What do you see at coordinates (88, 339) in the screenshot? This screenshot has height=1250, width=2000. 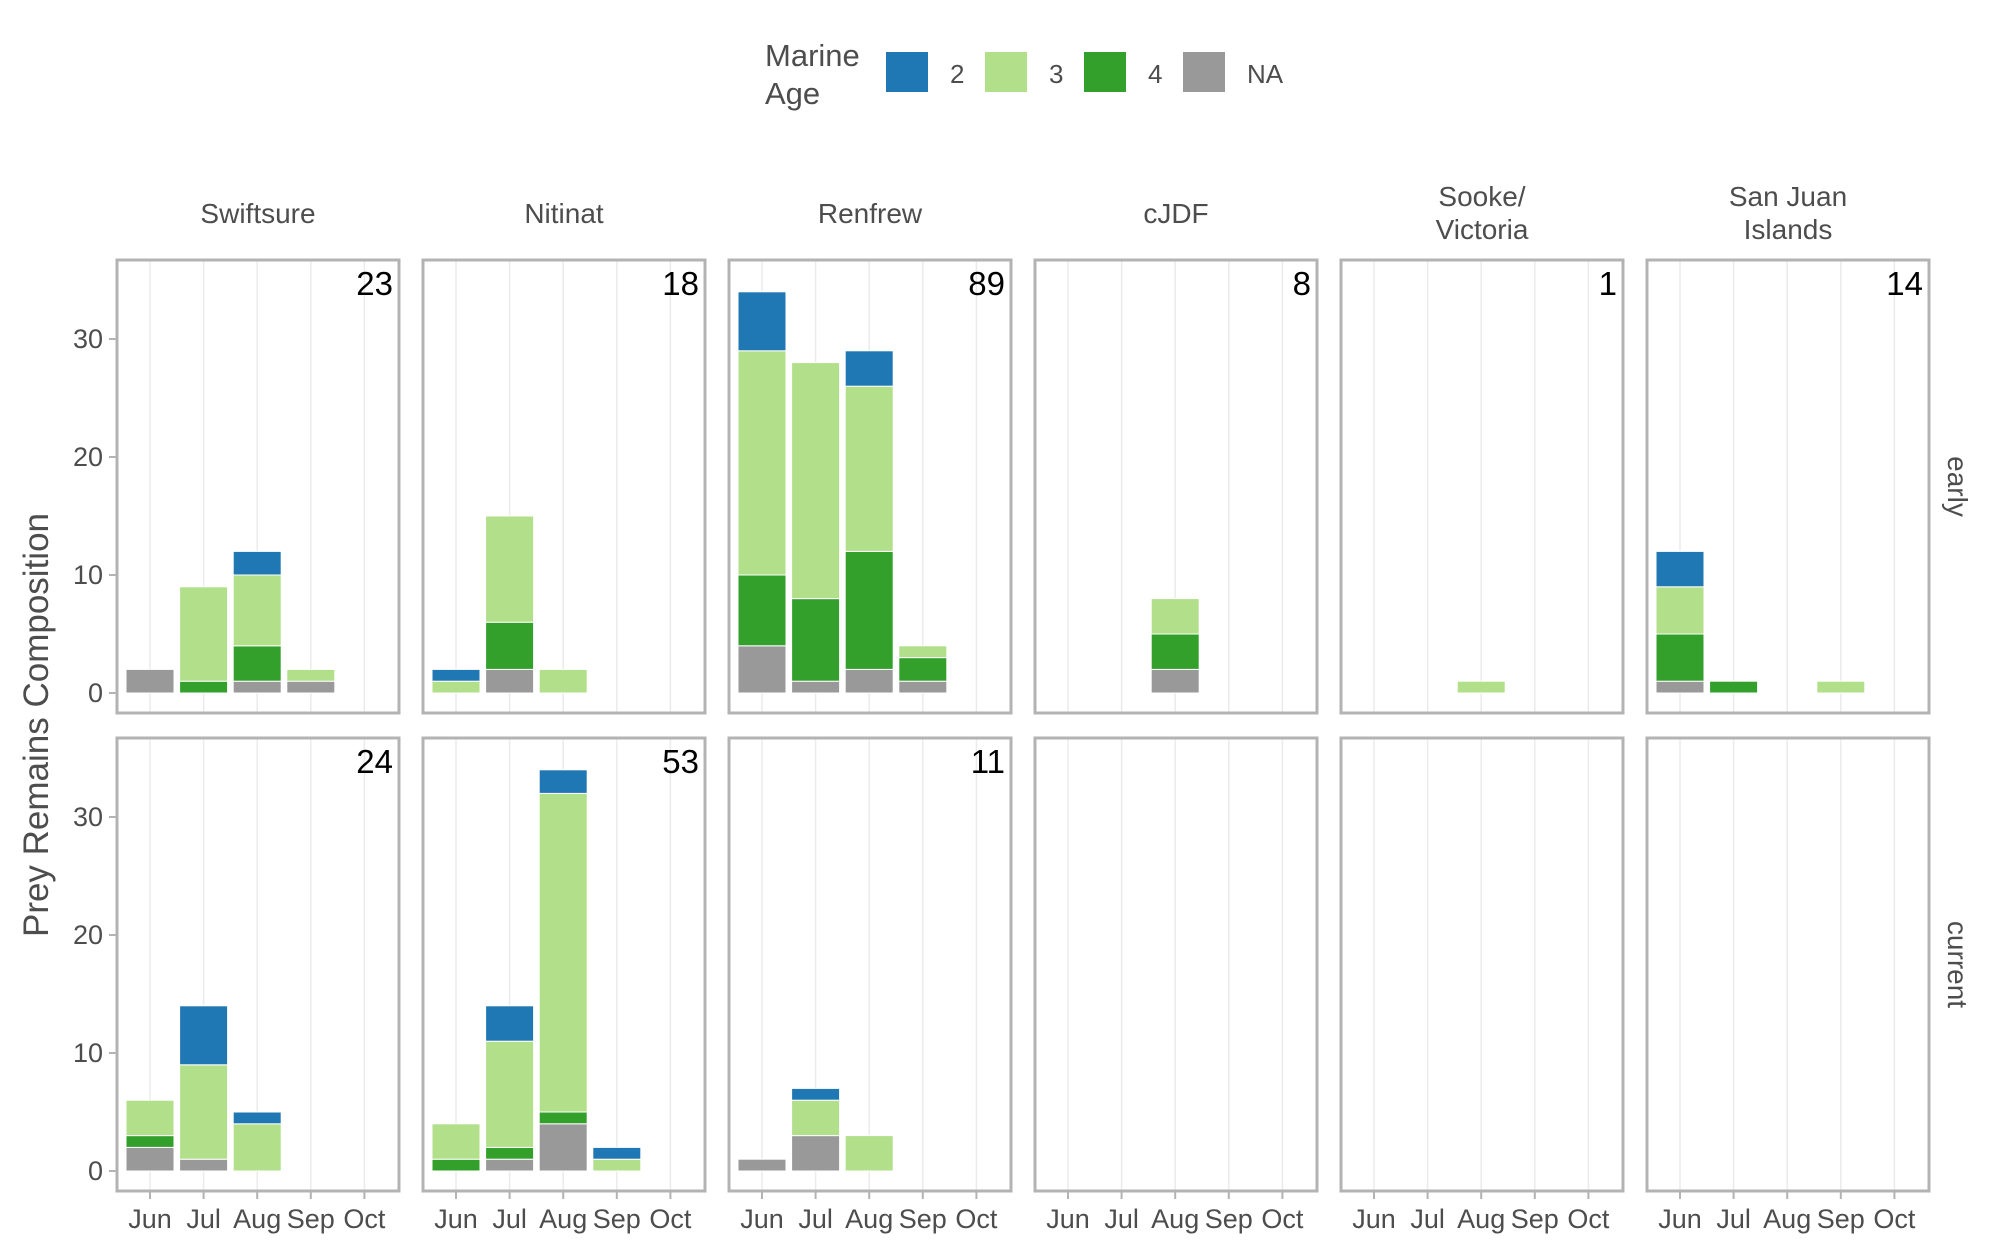 I see `y-tick-label: 30` at bounding box center [88, 339].